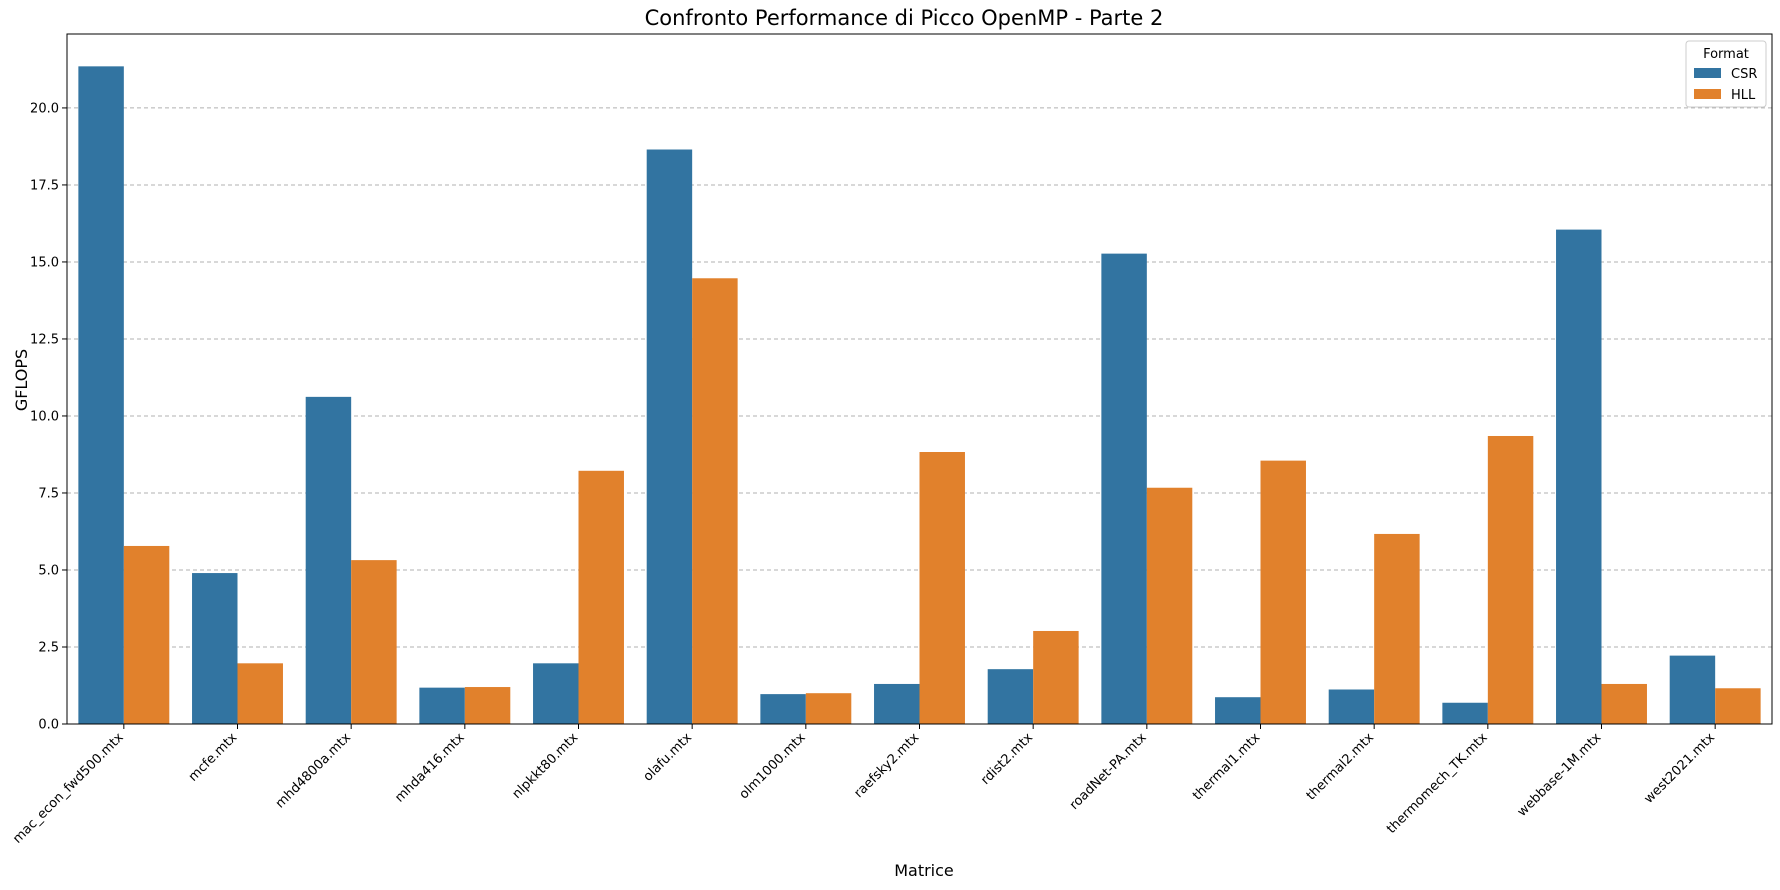 Image resolution: width=1780 pixels, height=890 pixels. I want to click on x-tick-label: olafu.mtx, so click(668, 757).